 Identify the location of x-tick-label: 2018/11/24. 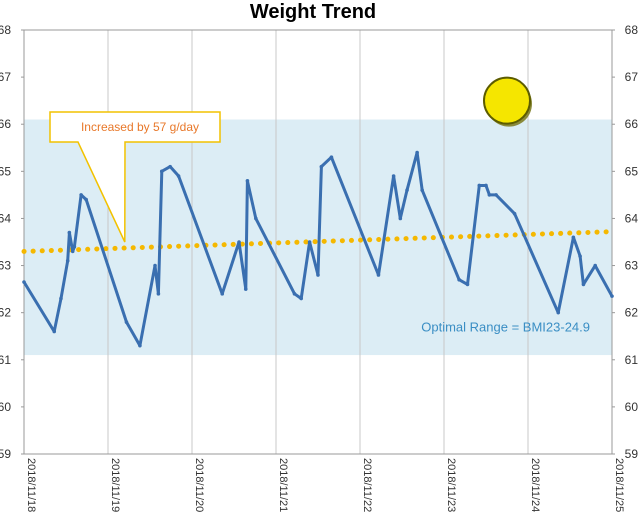
(535, 485).